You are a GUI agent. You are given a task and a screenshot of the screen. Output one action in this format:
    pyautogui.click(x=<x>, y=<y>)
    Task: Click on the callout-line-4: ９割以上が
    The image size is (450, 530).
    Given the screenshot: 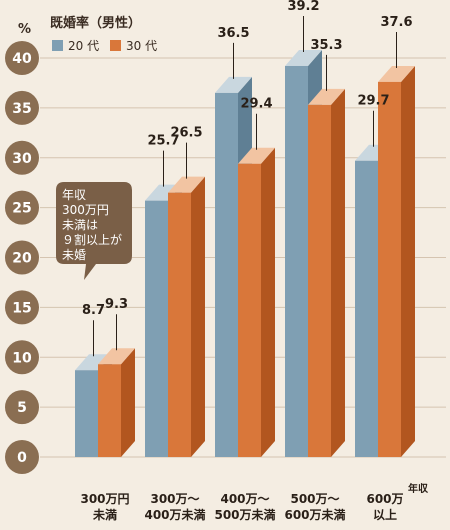 What is the action you would take?
    pyautogui.click(x=92, y=239)
    